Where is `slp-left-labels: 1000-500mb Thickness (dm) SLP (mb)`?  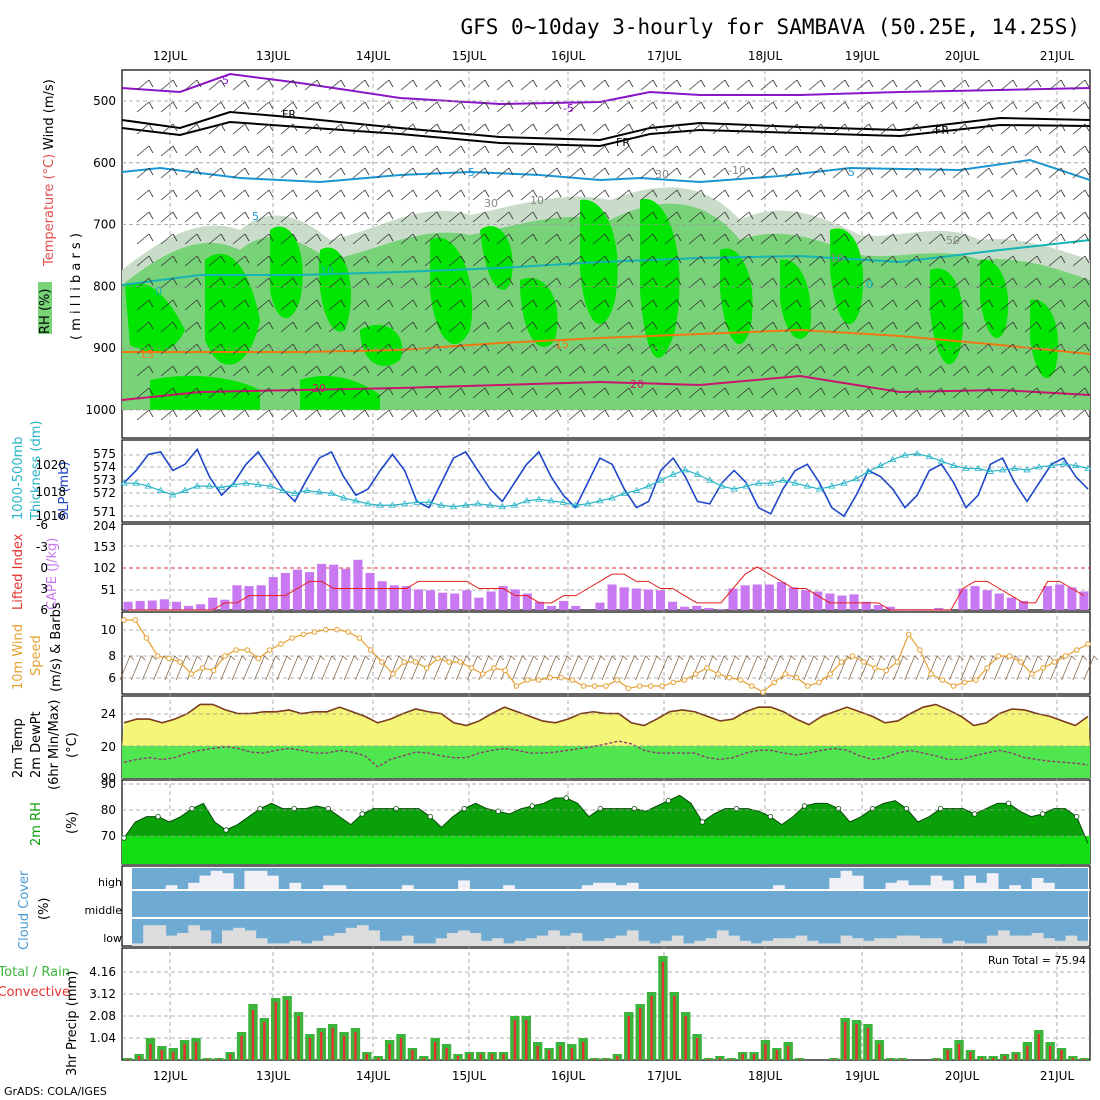 slp-left-labels: 1000-500mb Thickness (dm) SLP (mb) is located at coordinates (41, 471).